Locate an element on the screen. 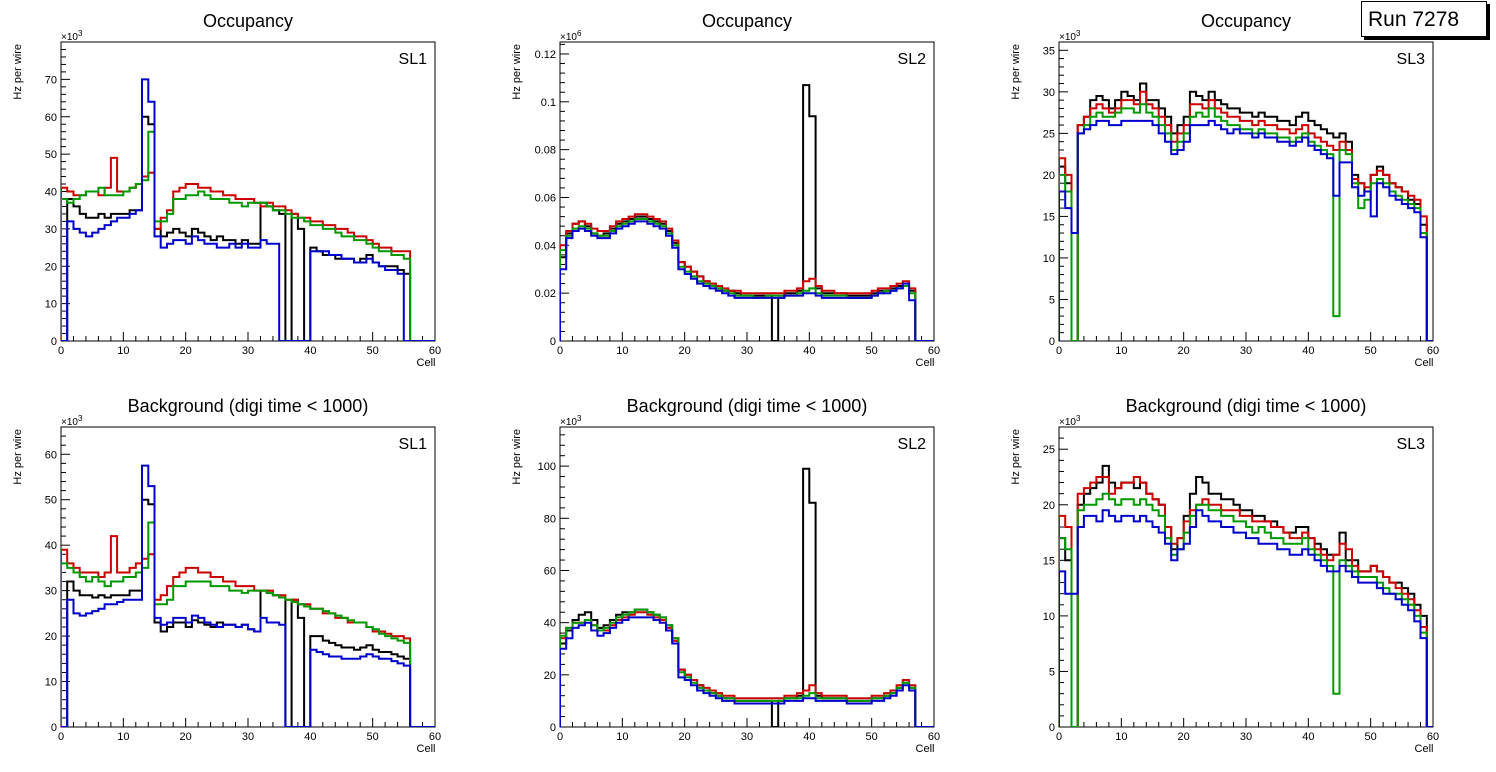 The image size is (1496, 772). y-tick-label: 35 is located at coordinates (1049, 51).